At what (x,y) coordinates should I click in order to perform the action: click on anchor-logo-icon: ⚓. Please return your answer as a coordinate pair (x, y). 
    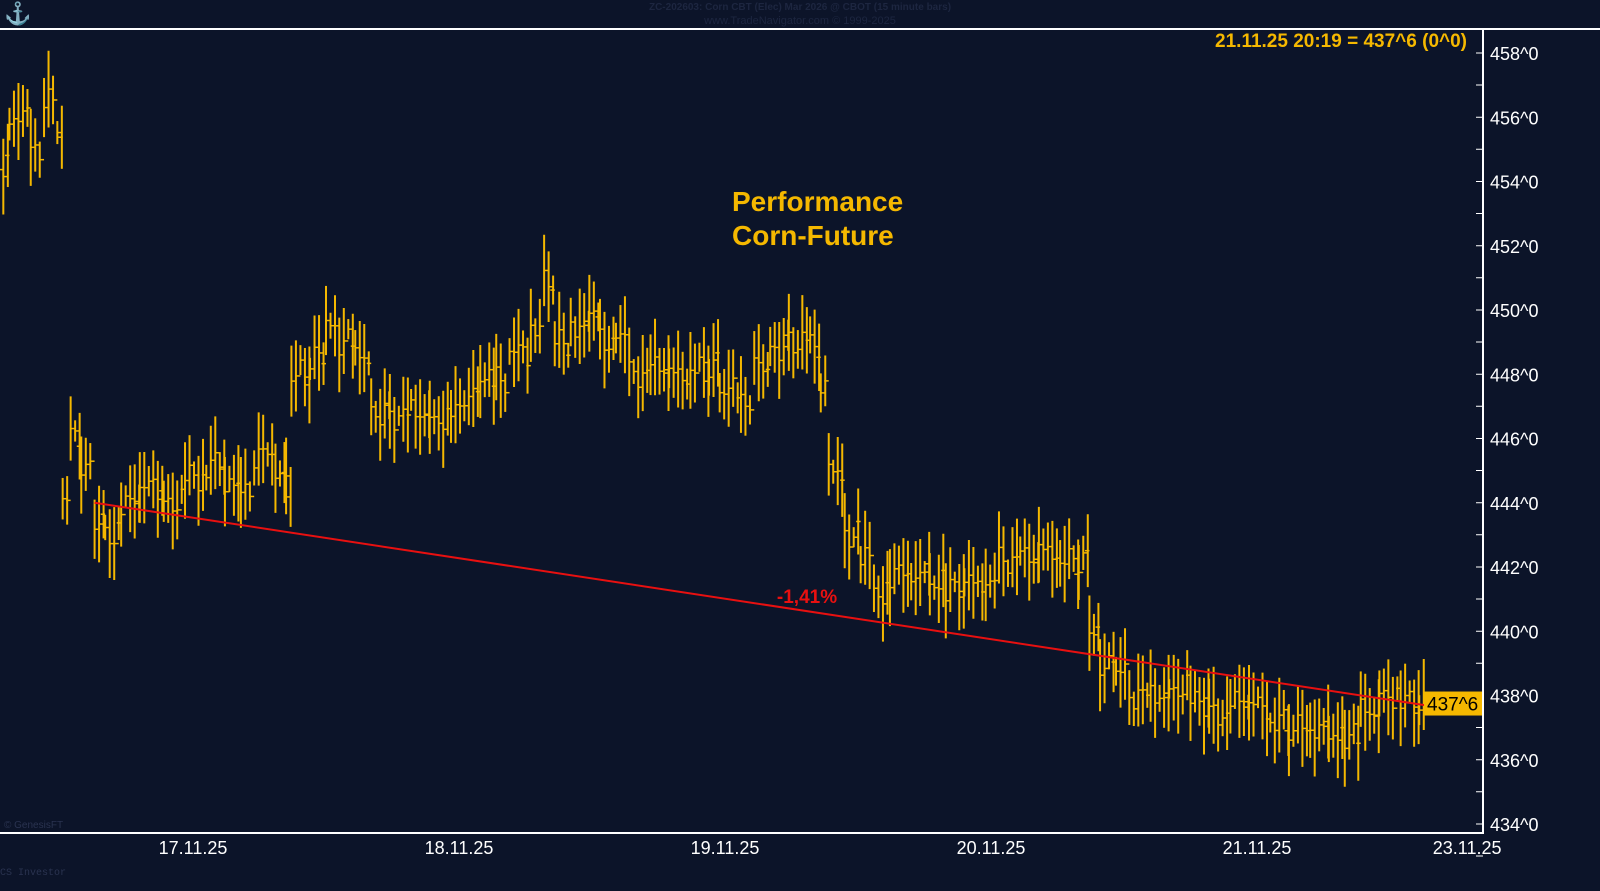
    Looking at the image, I should click on (18, 13).